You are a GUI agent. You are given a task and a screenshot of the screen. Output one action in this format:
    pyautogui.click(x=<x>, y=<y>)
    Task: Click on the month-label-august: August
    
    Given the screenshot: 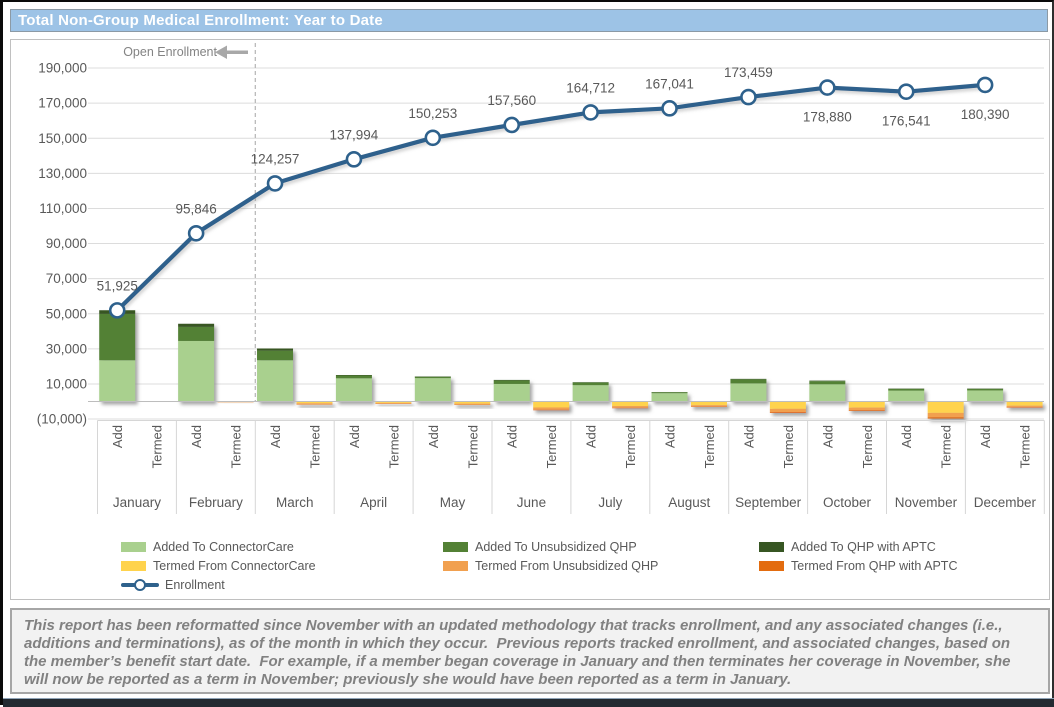 What is the action you would take?
    pyautogui.click(x=689, y=502)
    